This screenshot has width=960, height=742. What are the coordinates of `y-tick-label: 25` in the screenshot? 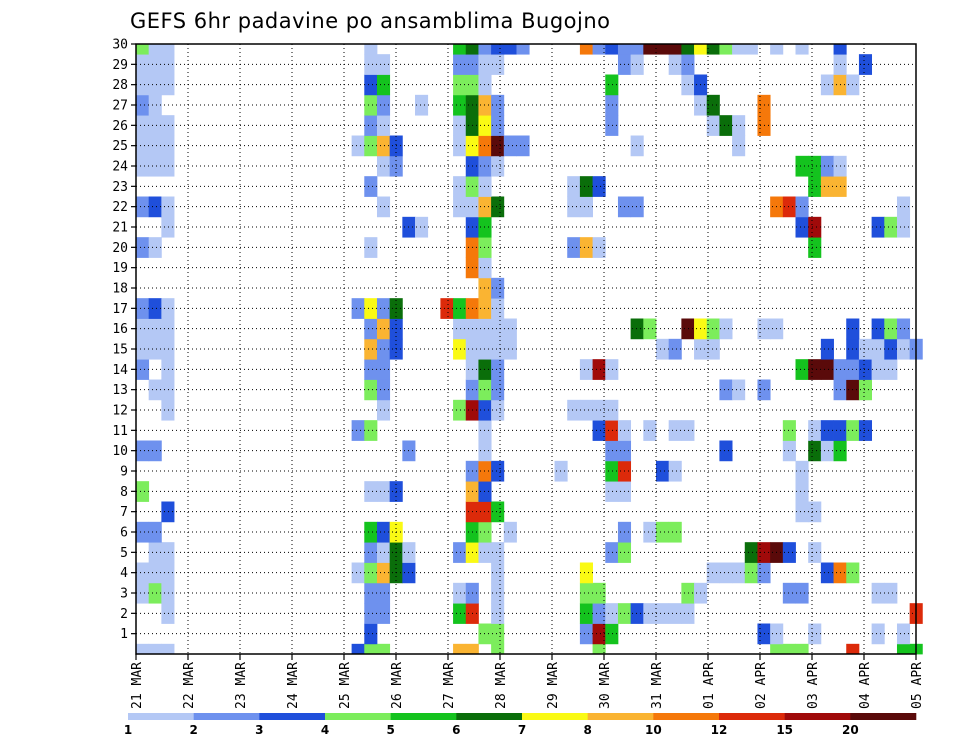 It's located at (120, 146).